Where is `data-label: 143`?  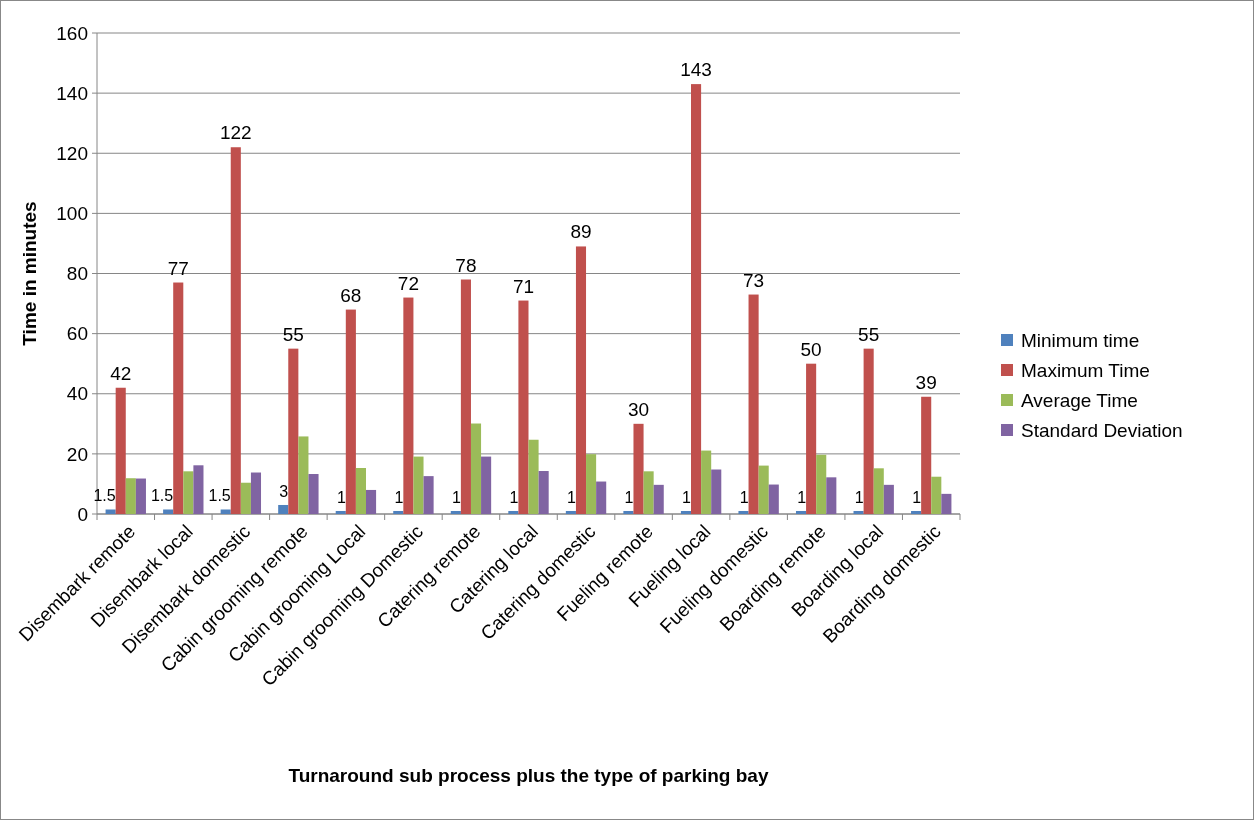
data-label: 143 is located at coordinates (696, 70).